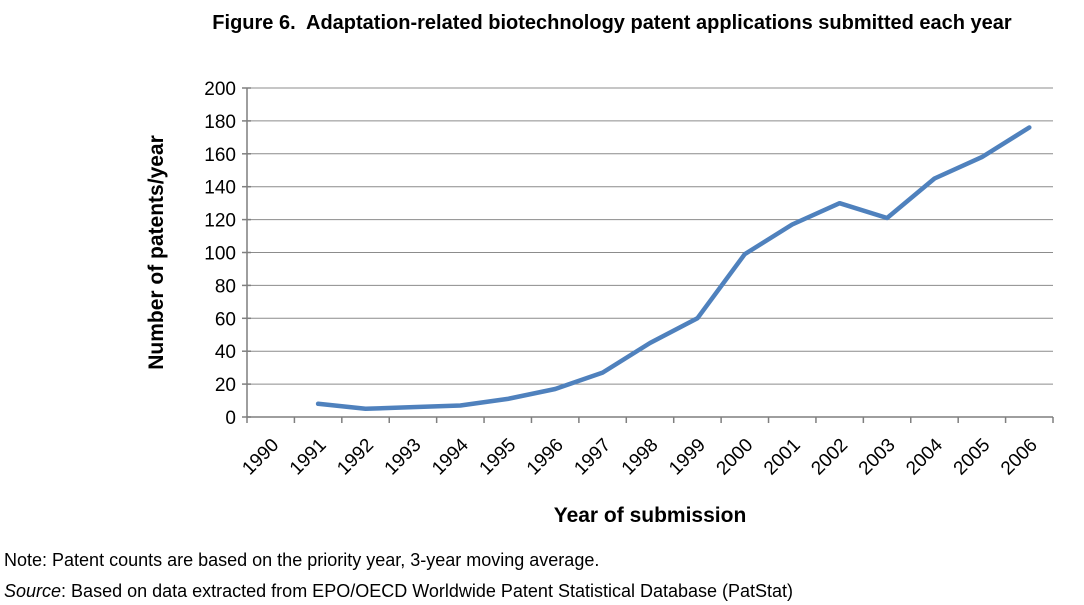 The width and height of the screenshot is (1084, 605). Describe the element at coordinates (829, 457) in the screenshot. I see `x-axis-tick-label: 2002` at that location.